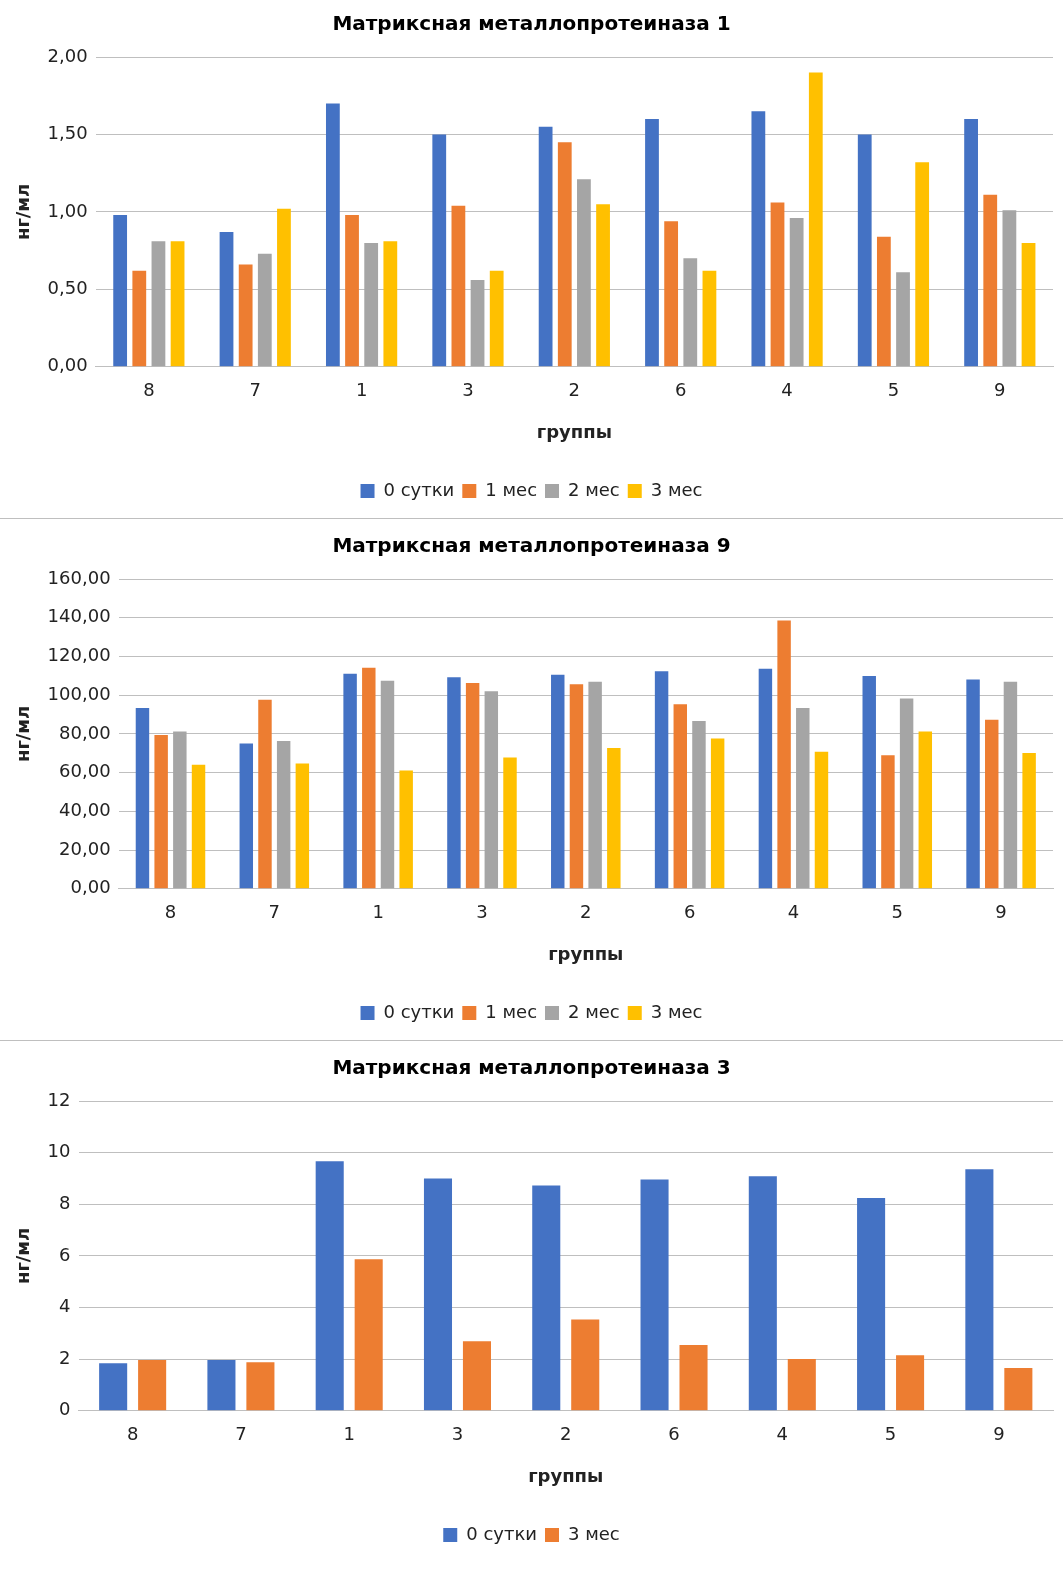  What do you see at coordinates (59, 1099) in the screenshot?
I see `y-tick-label: 12` at bounding box center [59, 1099].